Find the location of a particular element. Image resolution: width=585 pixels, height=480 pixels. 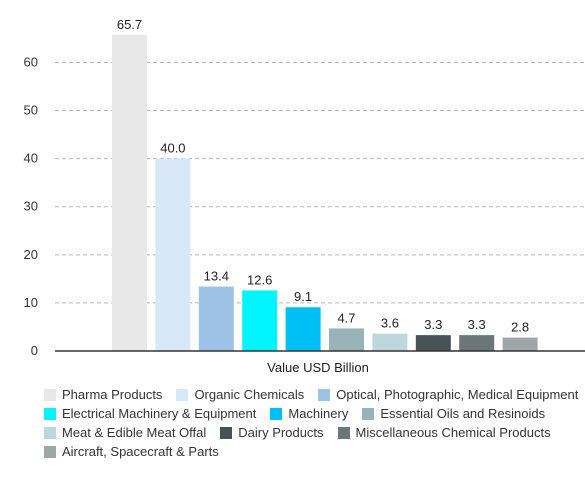

legend-item: Miscellaneous Chemical Products is located at coordinates (444, 433).